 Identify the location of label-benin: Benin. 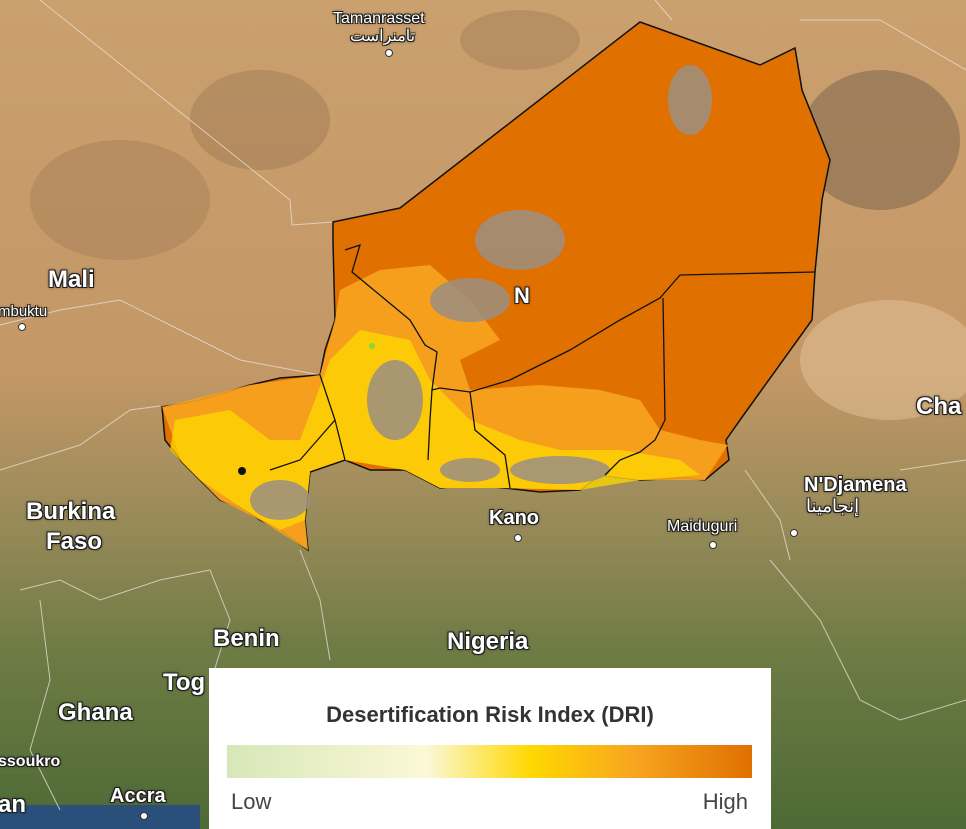
(246, 638).